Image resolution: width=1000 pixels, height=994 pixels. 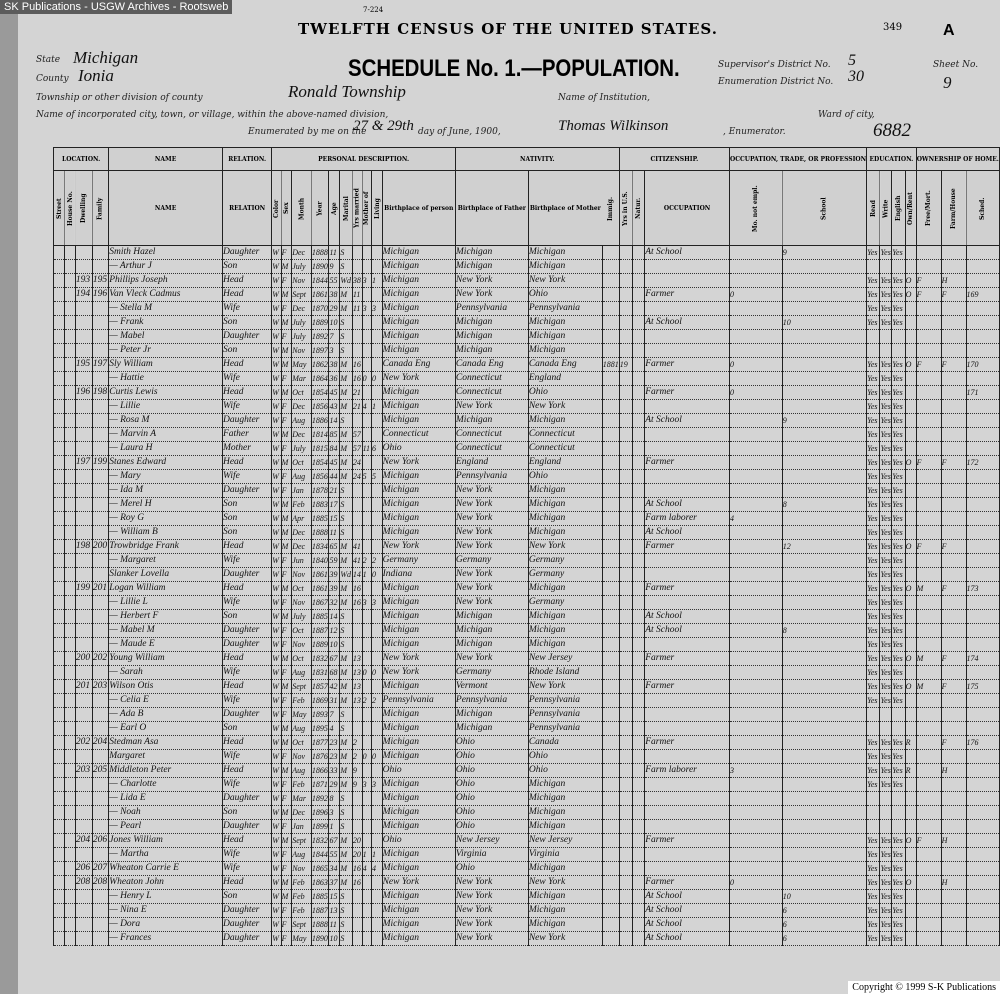 I want to click on table-cell: 12, so click(x=824, y=546).